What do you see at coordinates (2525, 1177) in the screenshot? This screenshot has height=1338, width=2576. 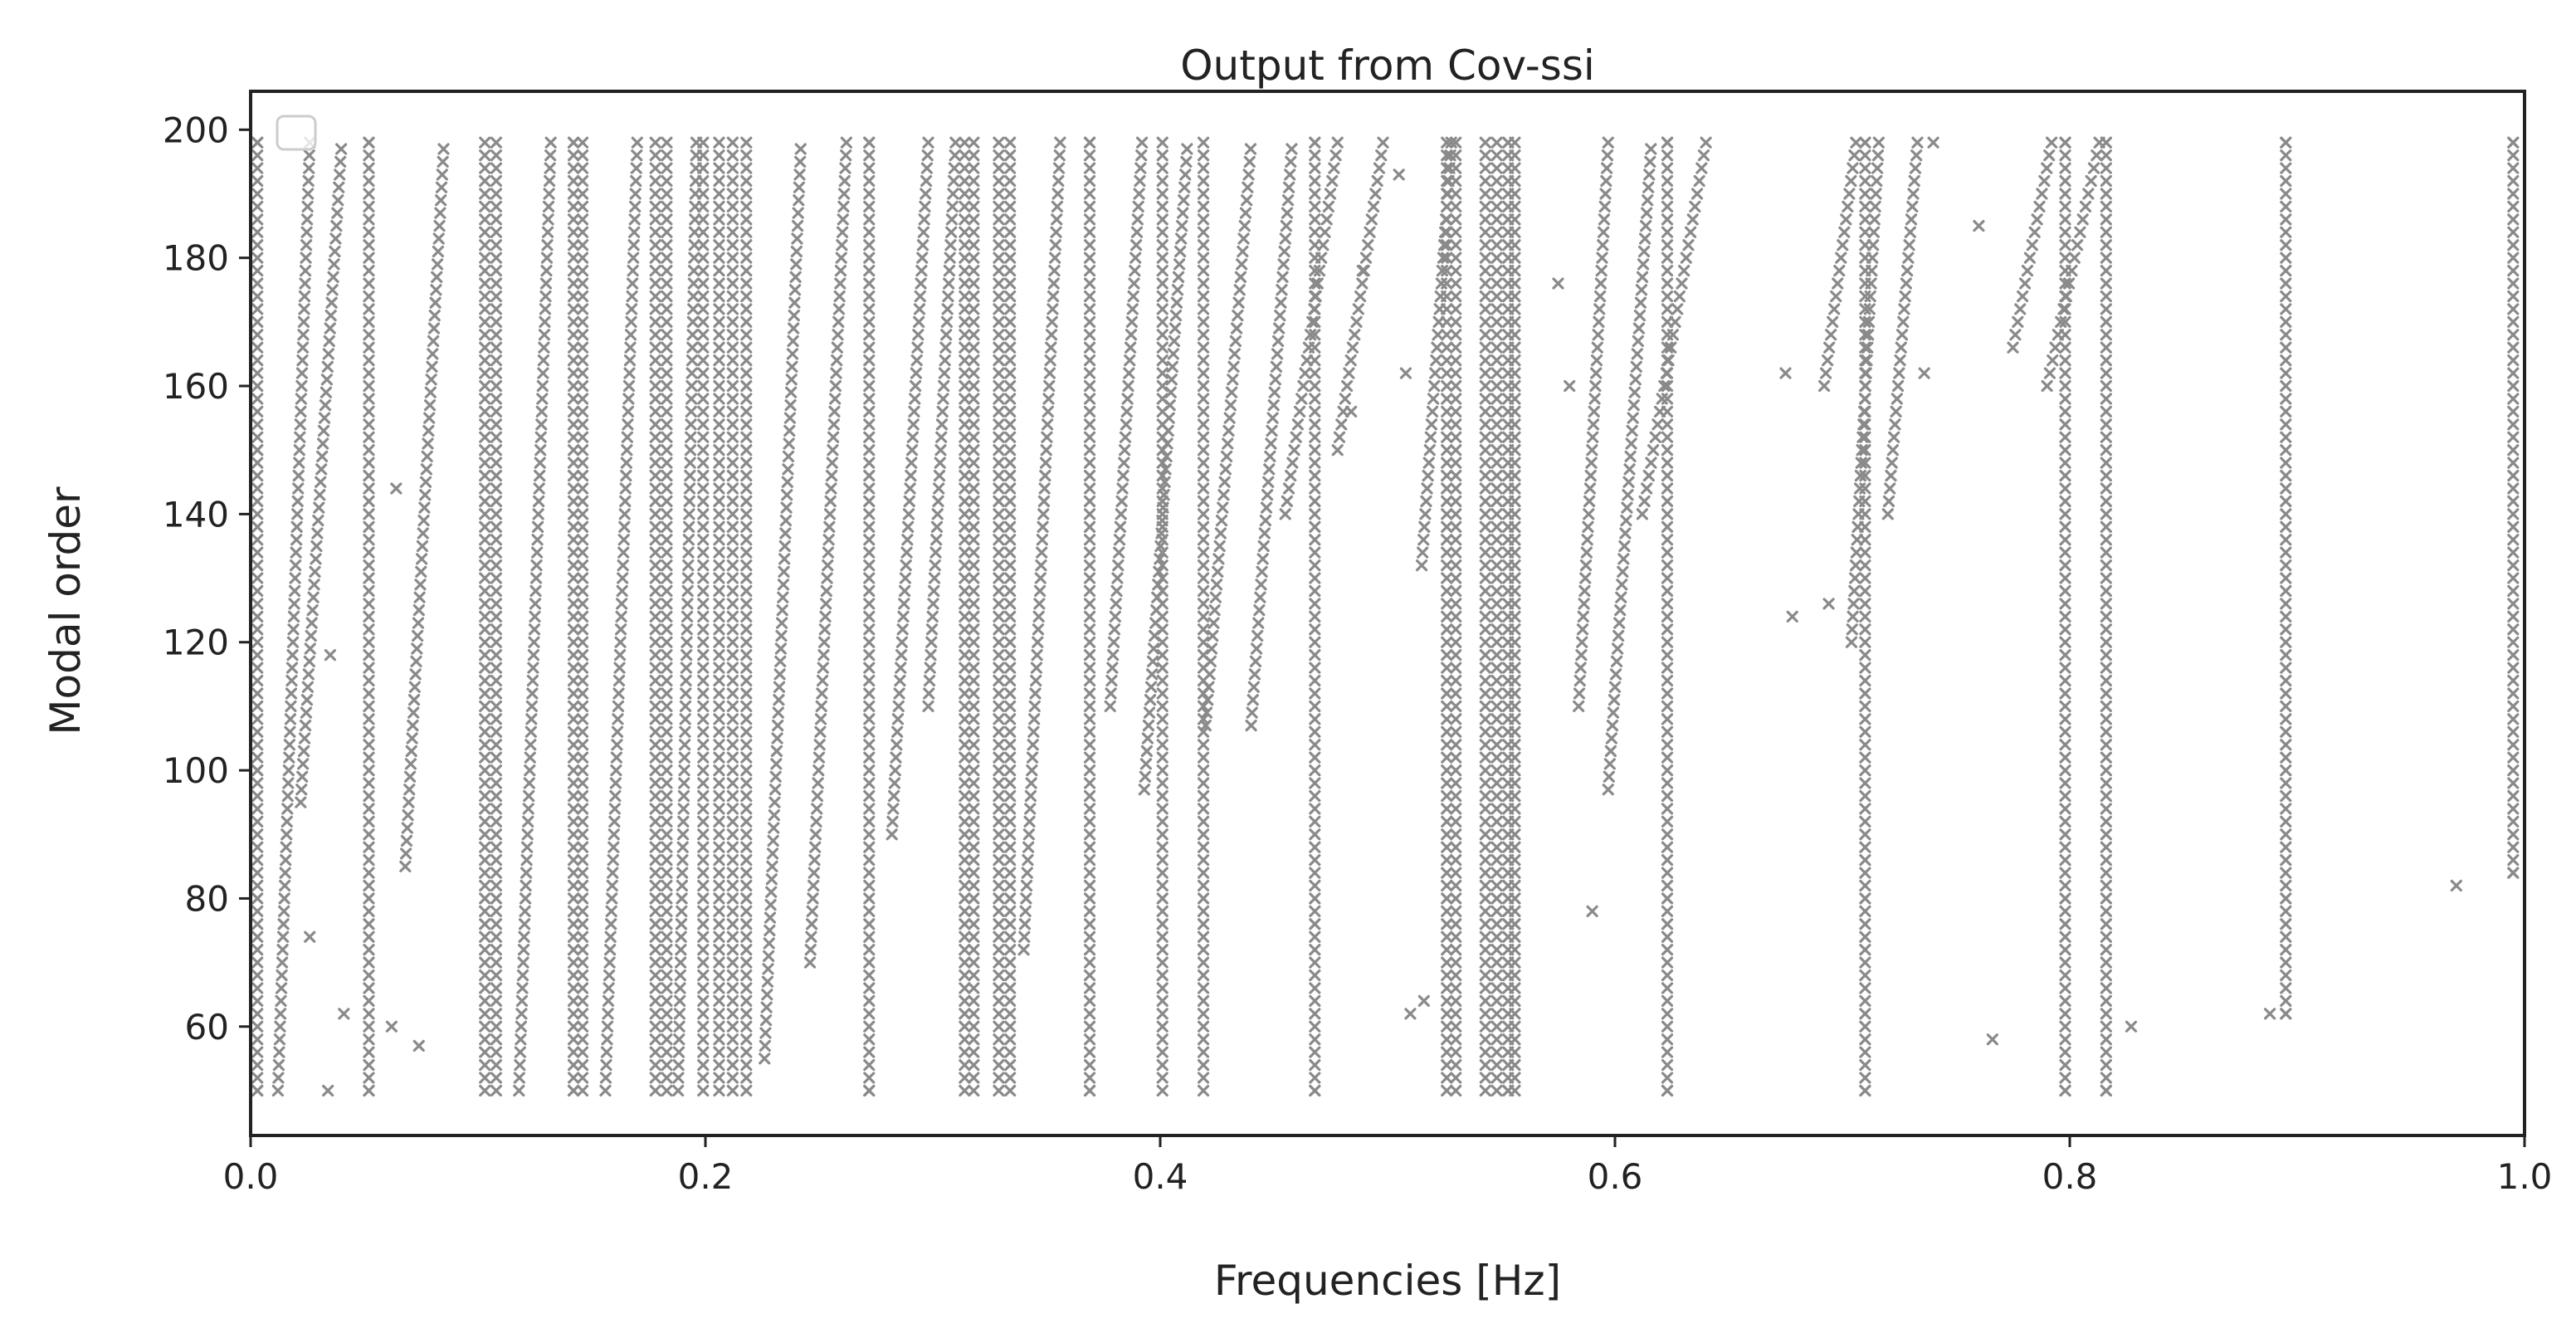 I see `x-tick-label: 1.0` at bounding box center [2525, 1177].